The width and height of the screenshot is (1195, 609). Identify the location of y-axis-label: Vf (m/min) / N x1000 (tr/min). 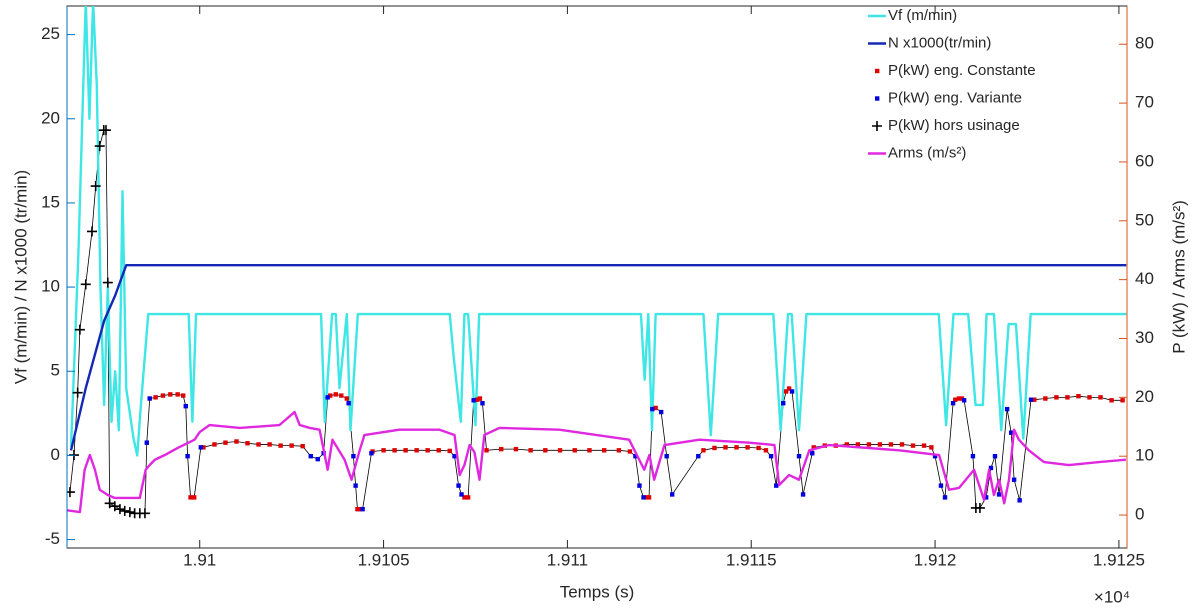
(20, 277).